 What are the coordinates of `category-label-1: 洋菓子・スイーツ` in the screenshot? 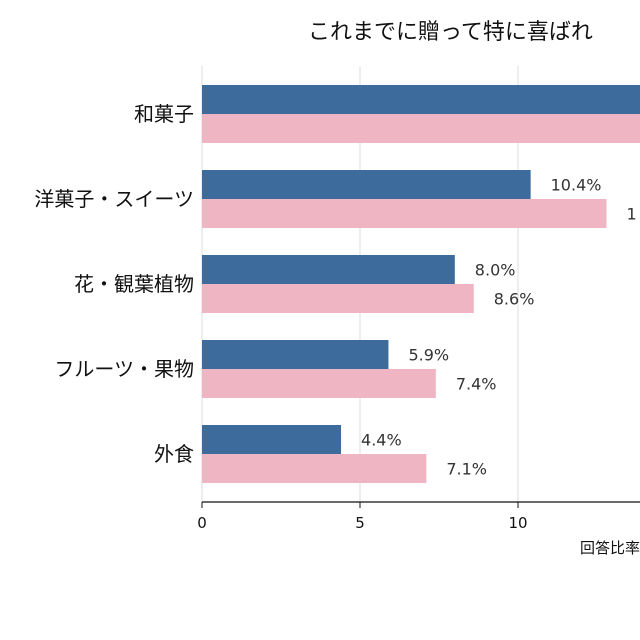 It's located at (114, 199).